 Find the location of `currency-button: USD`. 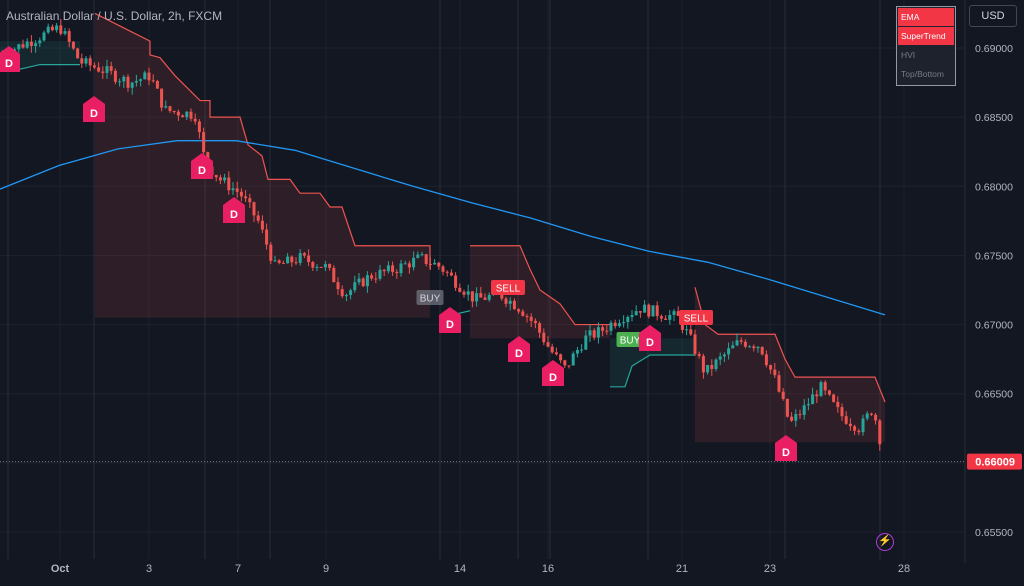

currency-button: USD is located at coordinates (993, 16).